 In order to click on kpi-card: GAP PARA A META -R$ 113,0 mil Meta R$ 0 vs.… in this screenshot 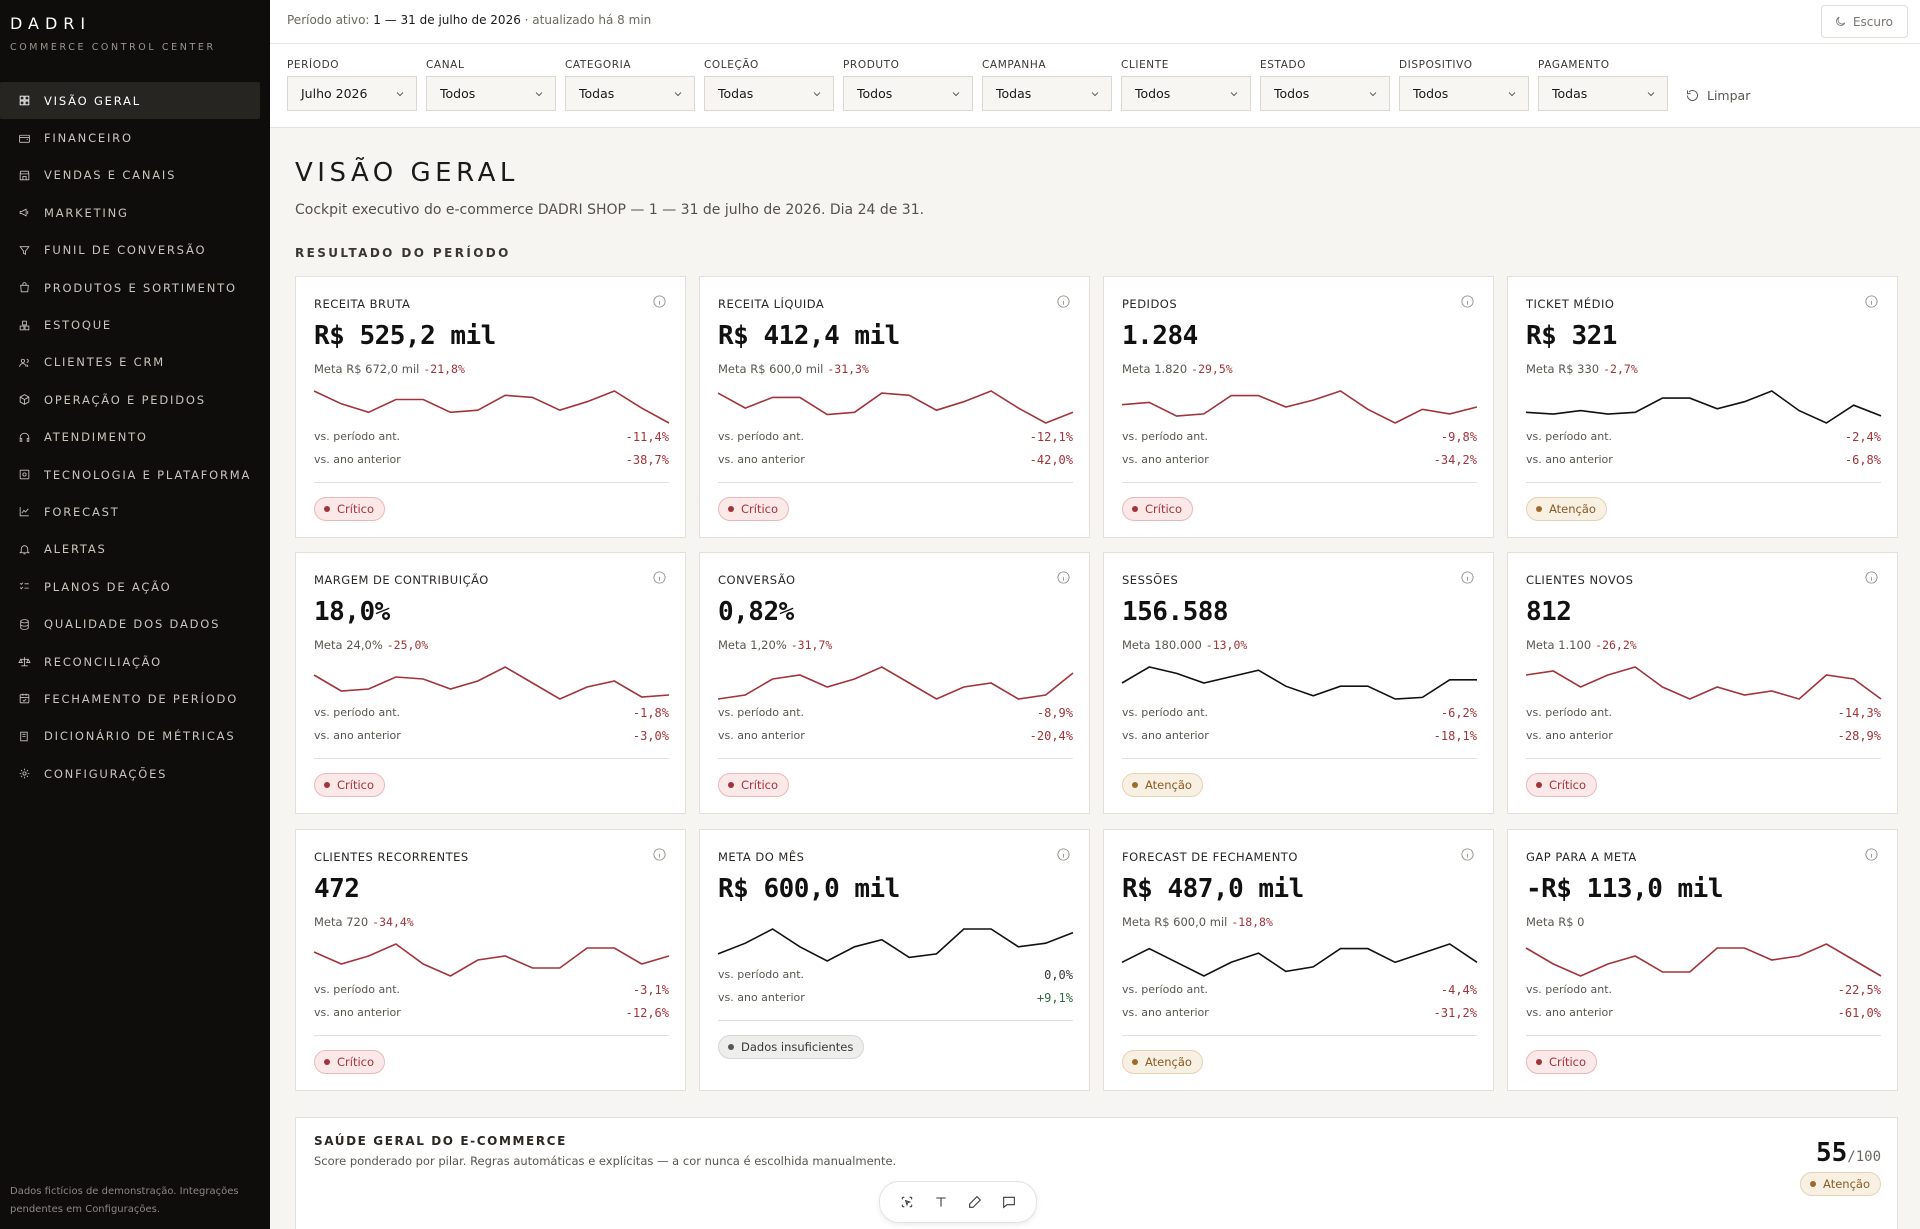, I will do `click(1702, 960)`.